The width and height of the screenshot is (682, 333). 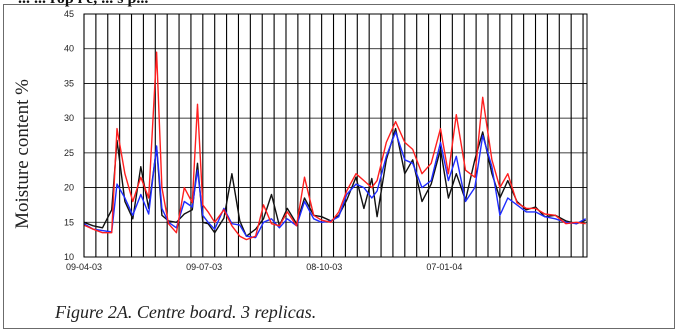 I want to click on x-ticks-layer: 09-04-03 09-07-03 08-10-03 07-01-04, so click(x=264, y=267).